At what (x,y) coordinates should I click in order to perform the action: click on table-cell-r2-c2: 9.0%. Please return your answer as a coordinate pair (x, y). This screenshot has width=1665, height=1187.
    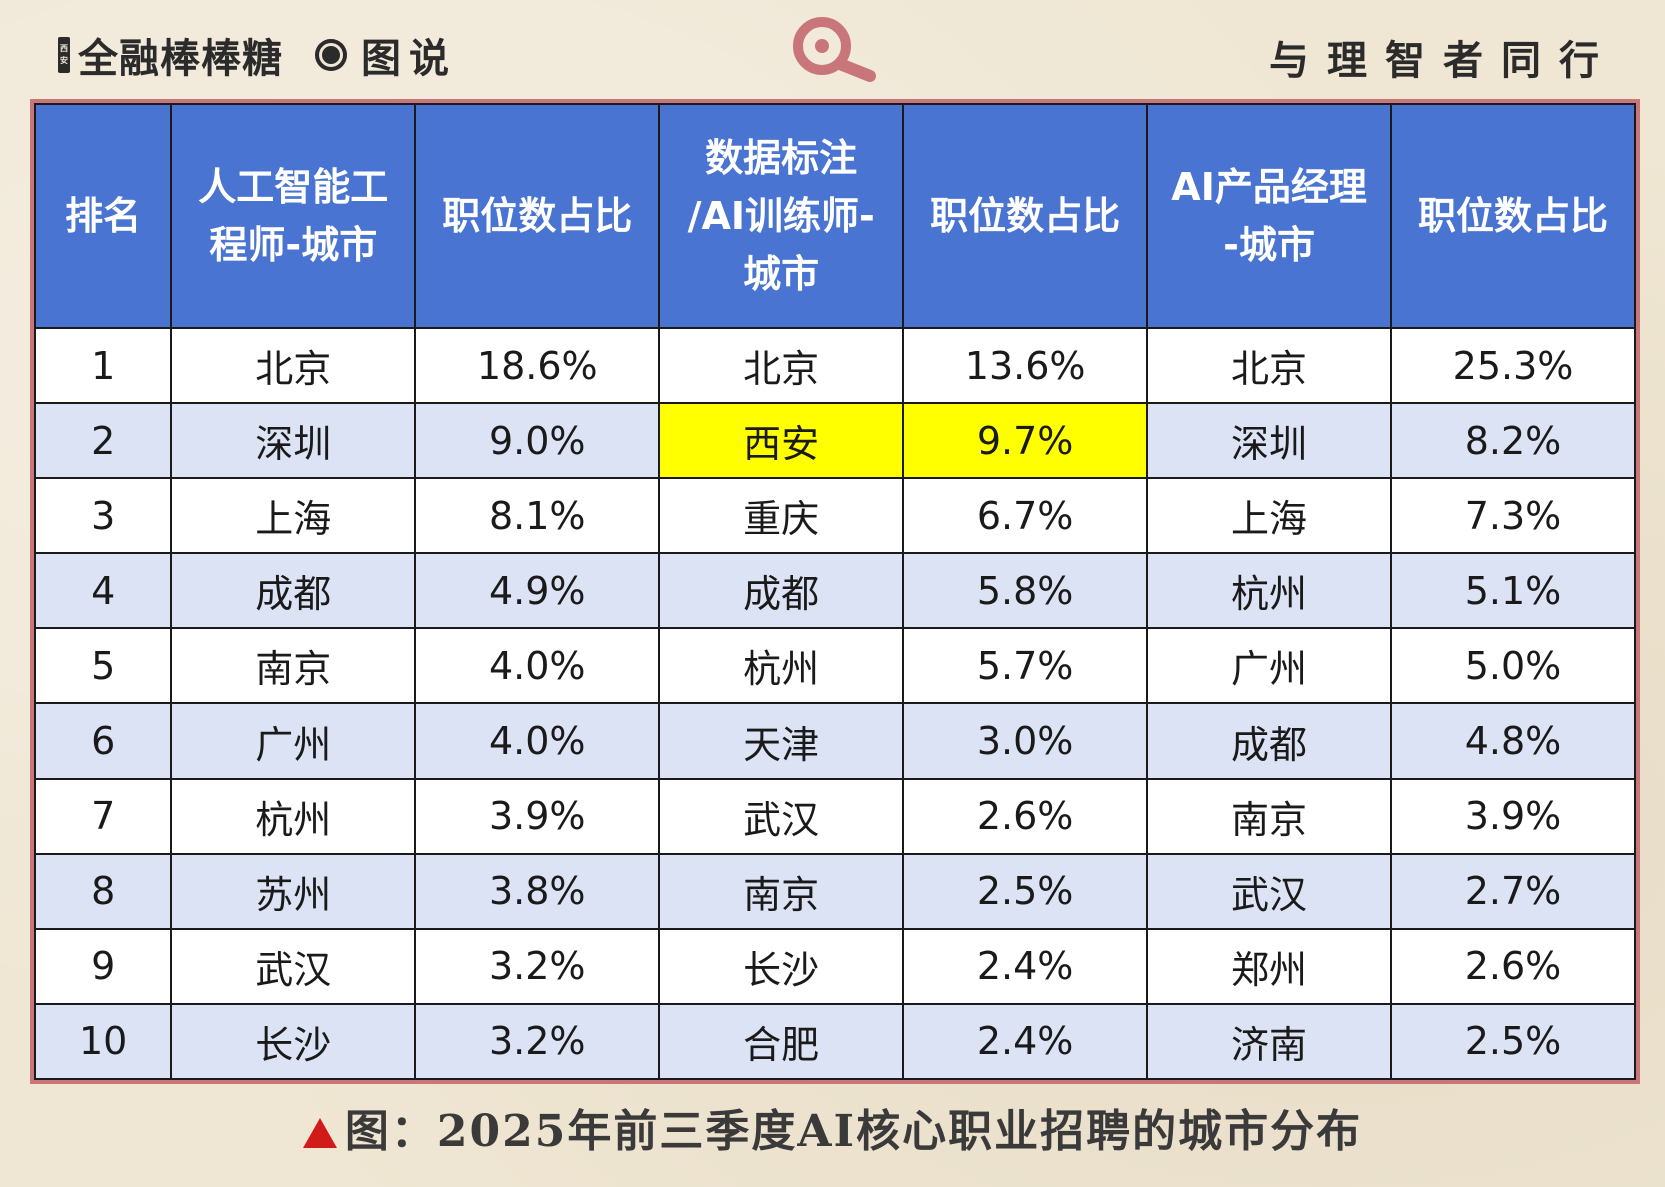
    Looking at the image, I should click on (537, 441).